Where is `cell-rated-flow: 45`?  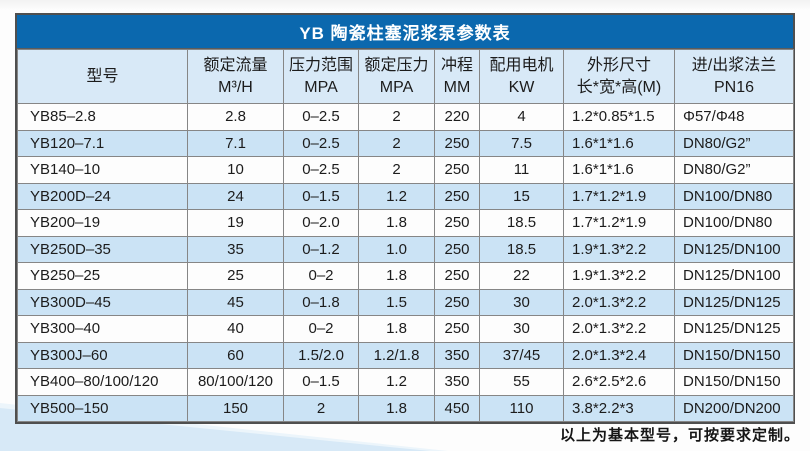 cell-rated-flow: 45 is located at coordinates (235, 302).